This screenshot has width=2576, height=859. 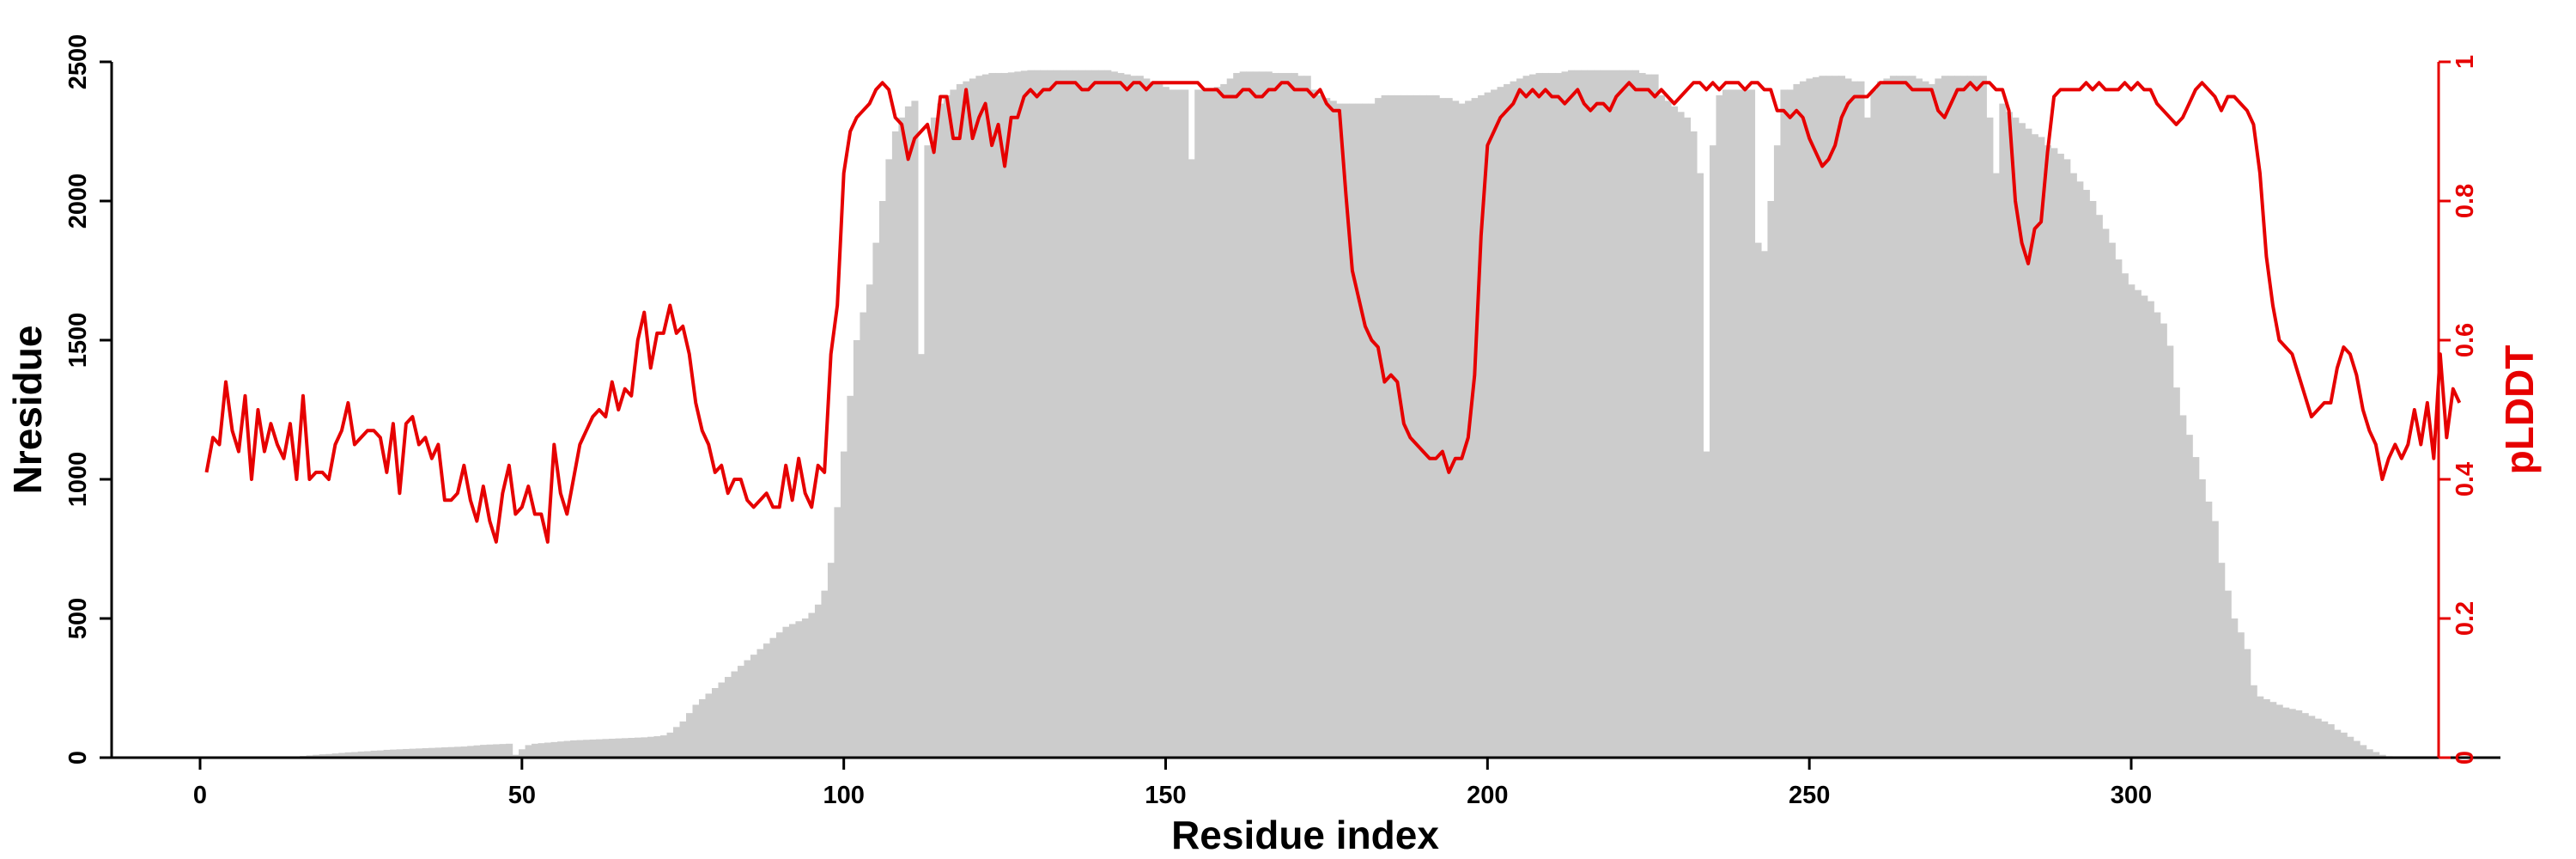 What do you see at coordinates (522, 796) in the screenshot?
I see `x-tick-label: 50` at bounding box center [522, 796].